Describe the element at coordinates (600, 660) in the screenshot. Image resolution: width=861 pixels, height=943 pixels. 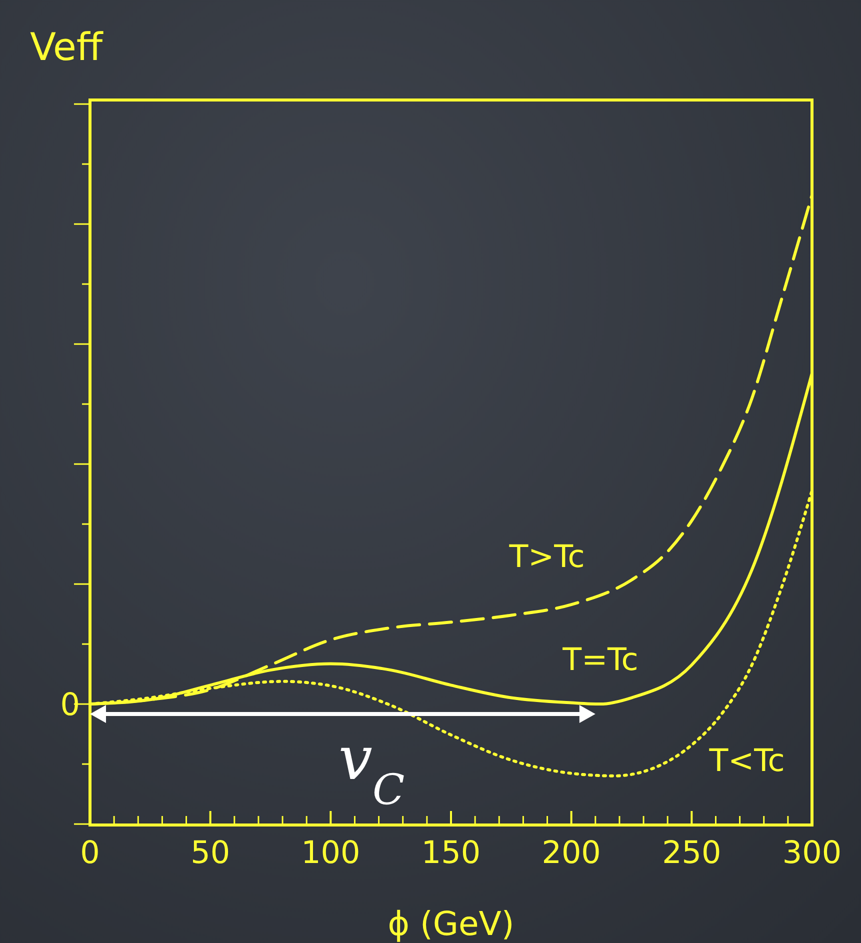
I see `series-label: T=Tc` at that location.